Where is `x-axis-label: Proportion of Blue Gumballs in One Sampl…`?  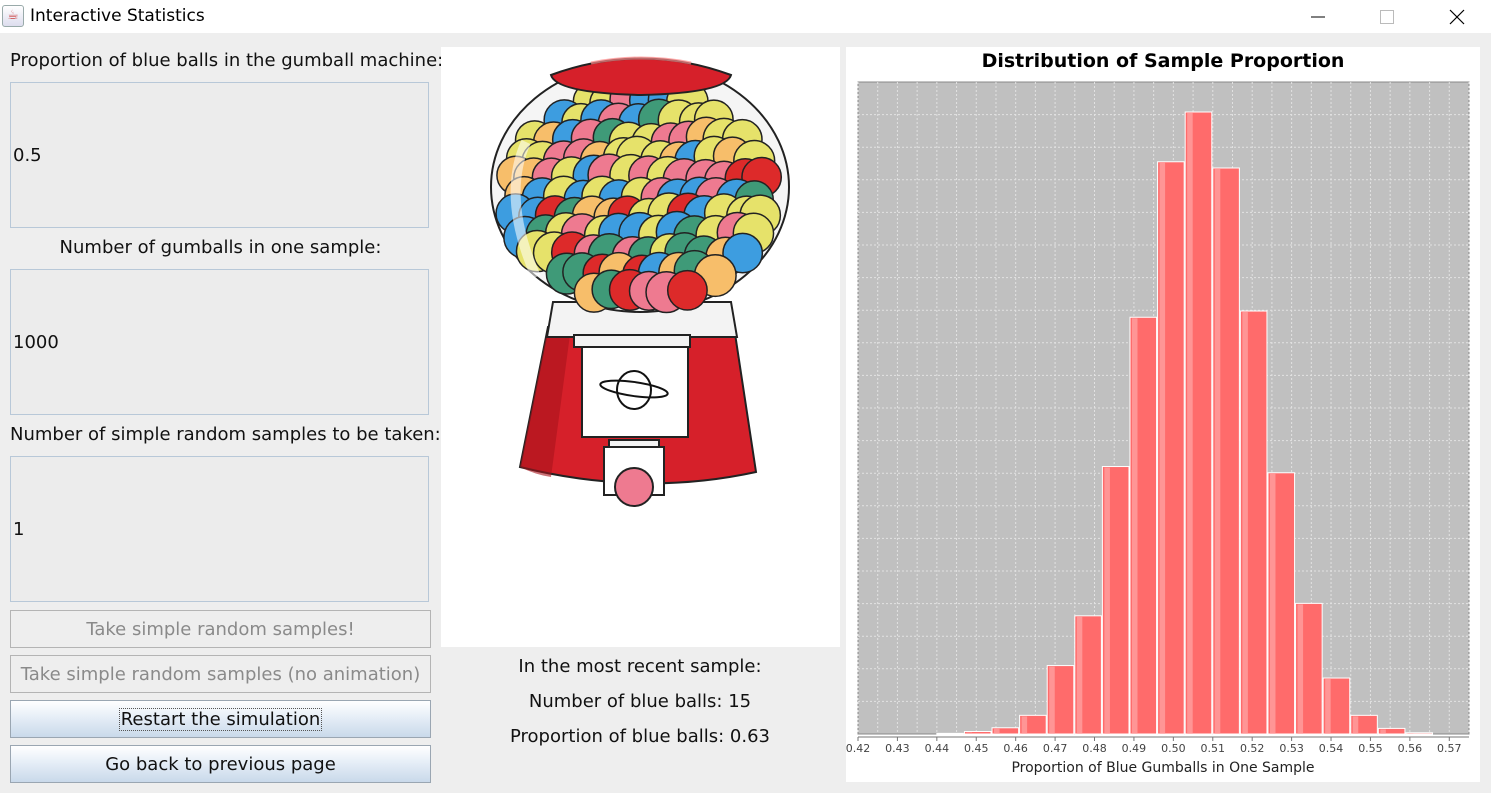
x-axis-label: Proportion of Blue Gumballs in One Sampl… is located at coordinates (1162, 768).